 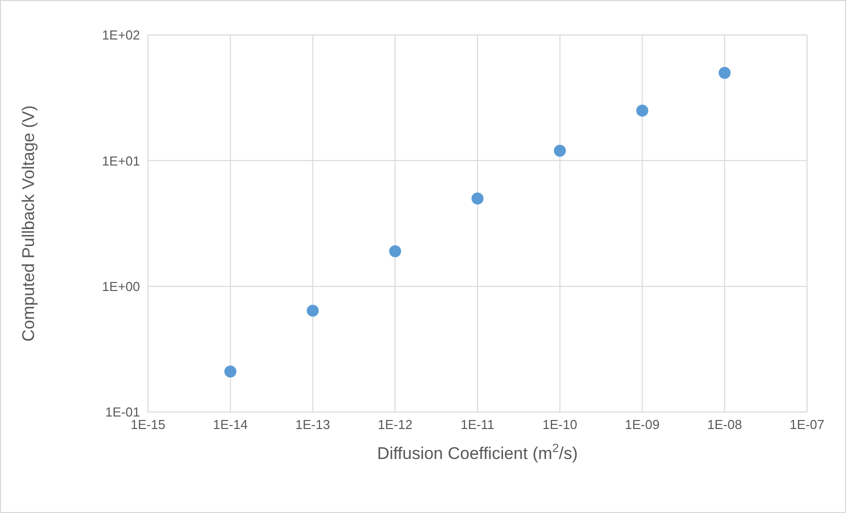 I want to click on x-tick-label: 1E-15, so click(x=148, y=424).